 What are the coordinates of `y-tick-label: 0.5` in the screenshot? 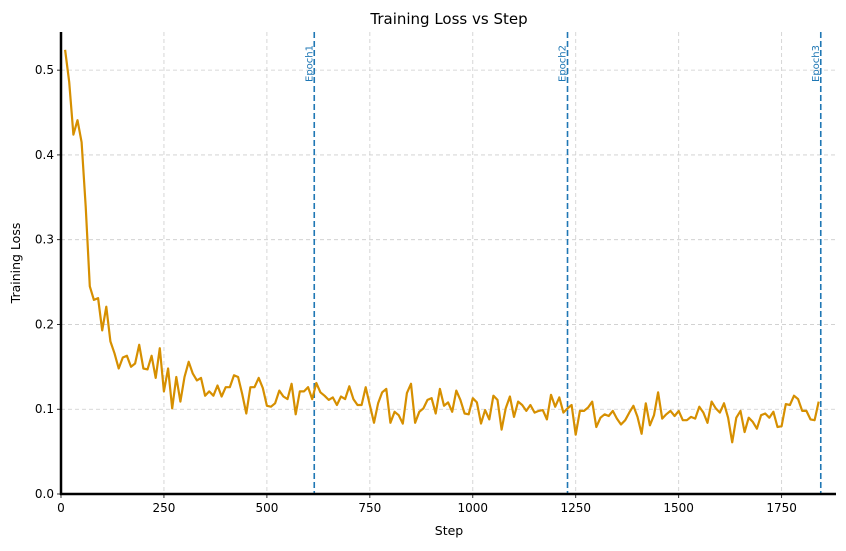 It's located at (44, 70).